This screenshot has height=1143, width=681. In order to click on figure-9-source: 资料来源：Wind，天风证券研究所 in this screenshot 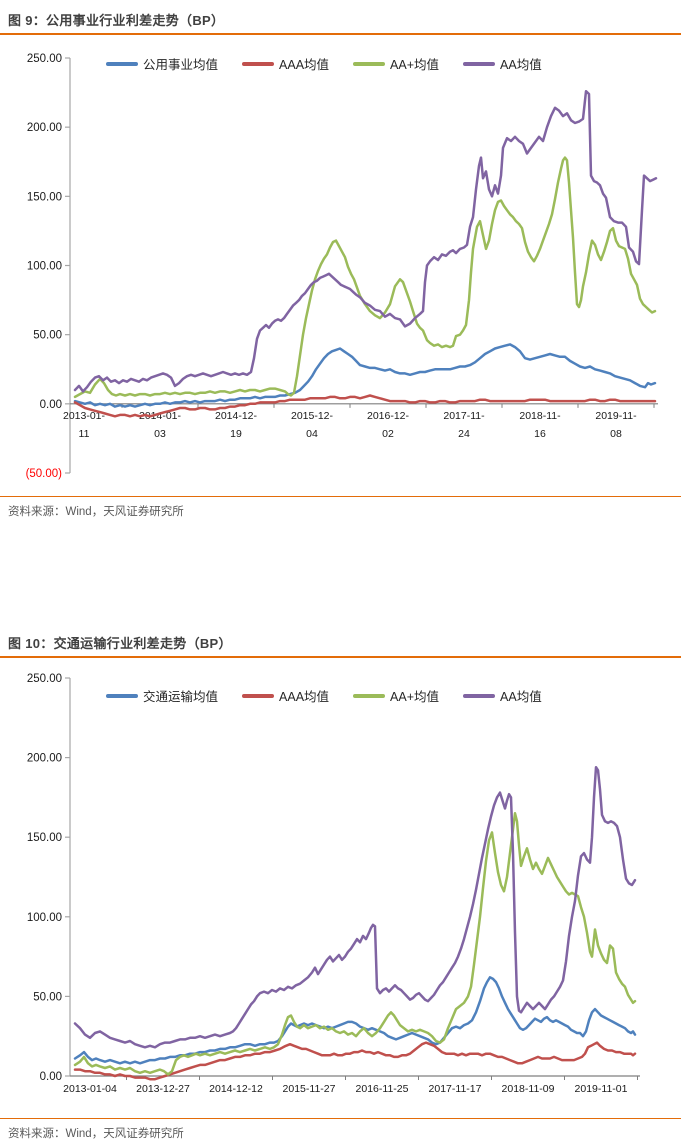, I will do `click(96, 512)`.